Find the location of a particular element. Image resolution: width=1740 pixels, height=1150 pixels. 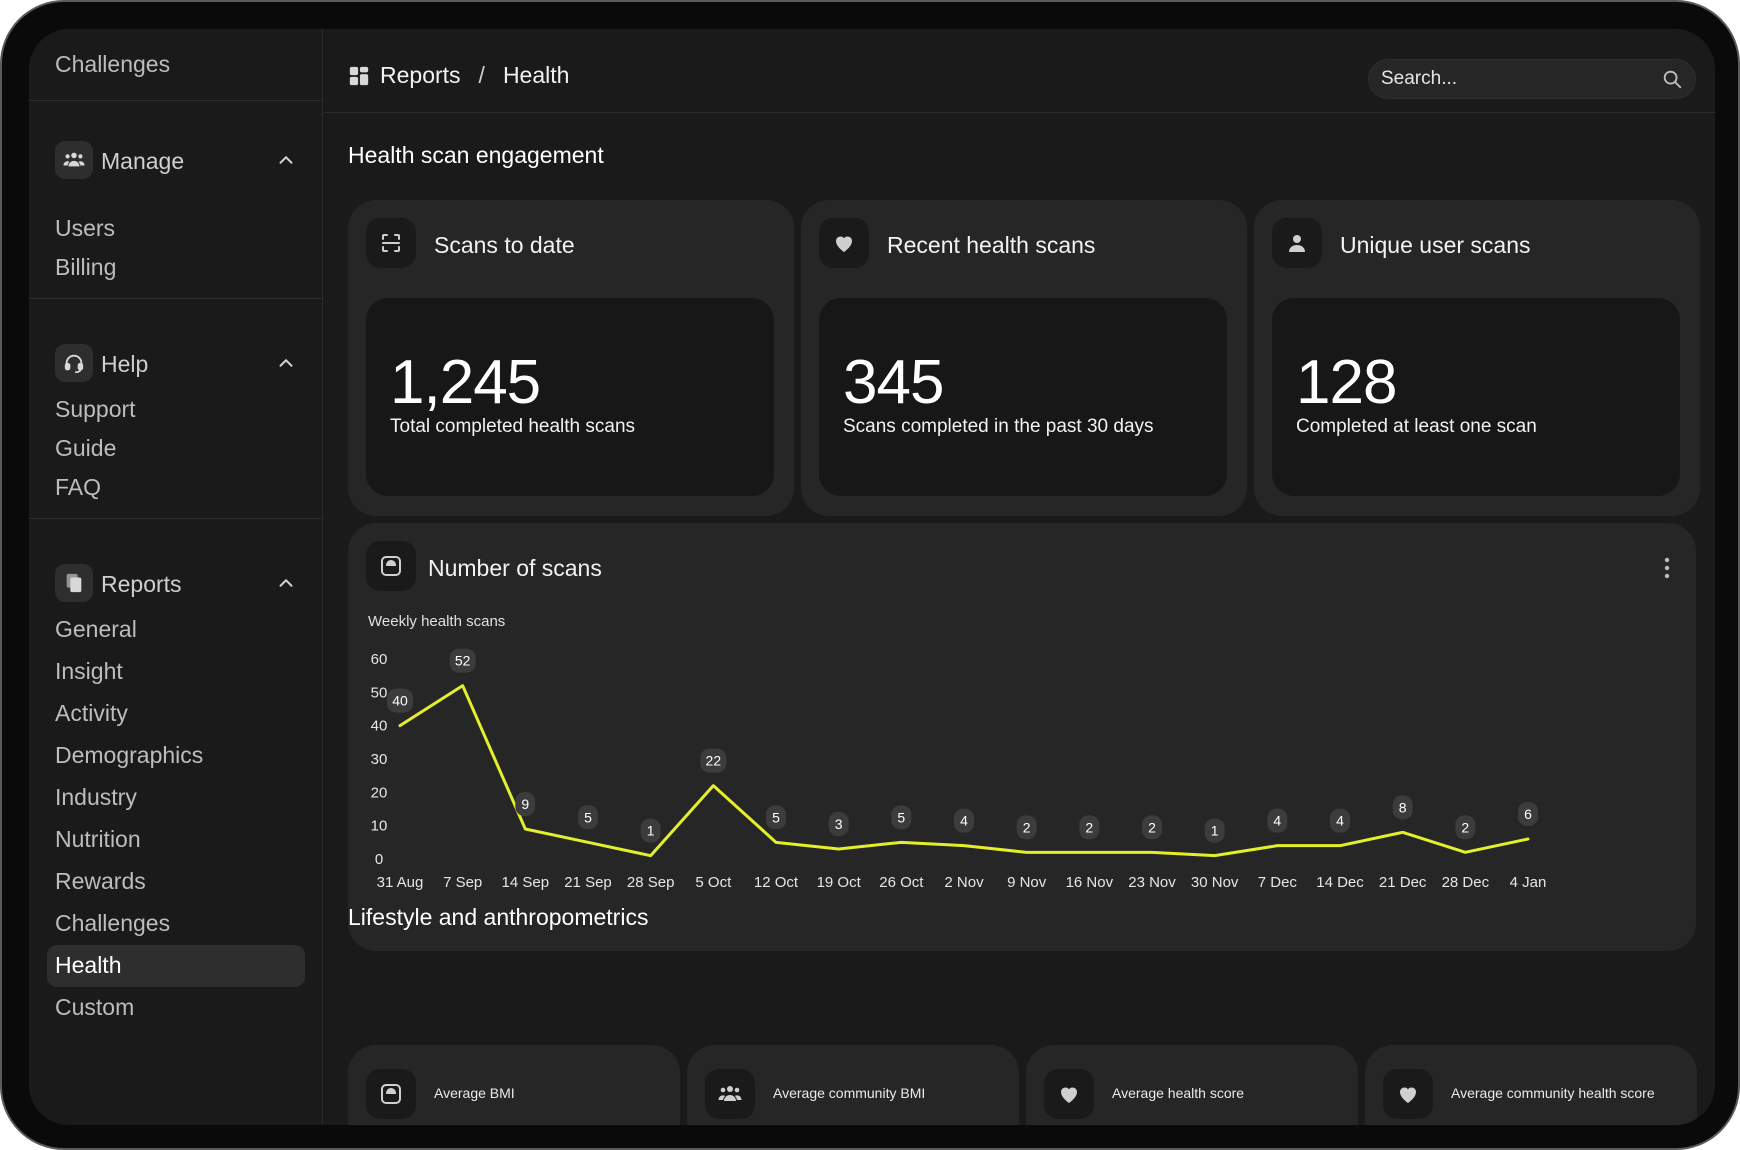

x-tick-label: 30 Nov is located at coordinates (1215, 882).